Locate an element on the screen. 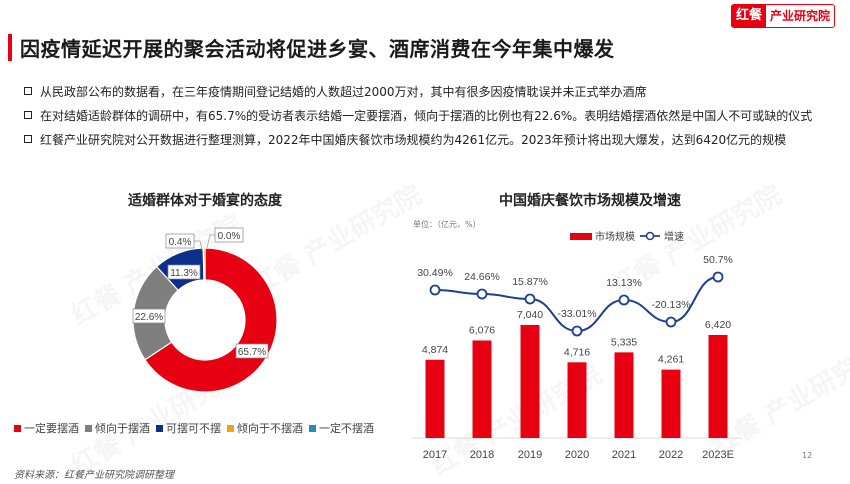 Image resolution: width=850 pixels, height=484 pixels. legend-label: 可摆可不摆 is located at coordinates (193, 428).